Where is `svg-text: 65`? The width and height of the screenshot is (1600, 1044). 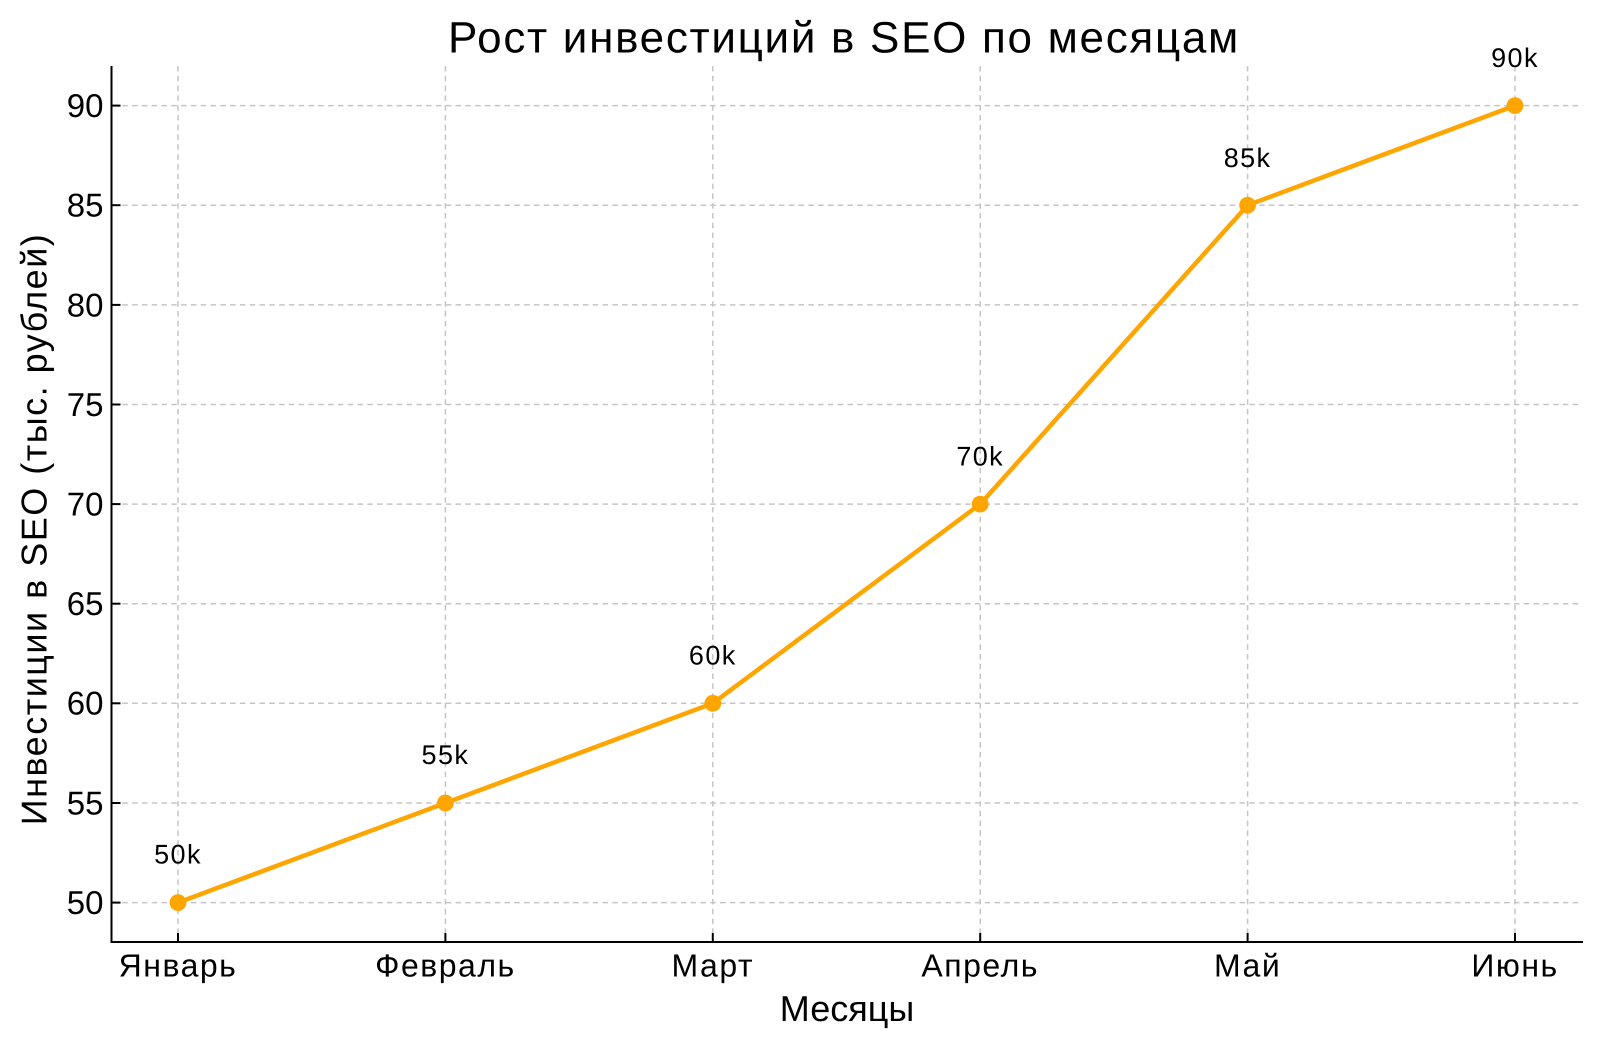 svg-text: 65 is located at coordinates (85, 603).